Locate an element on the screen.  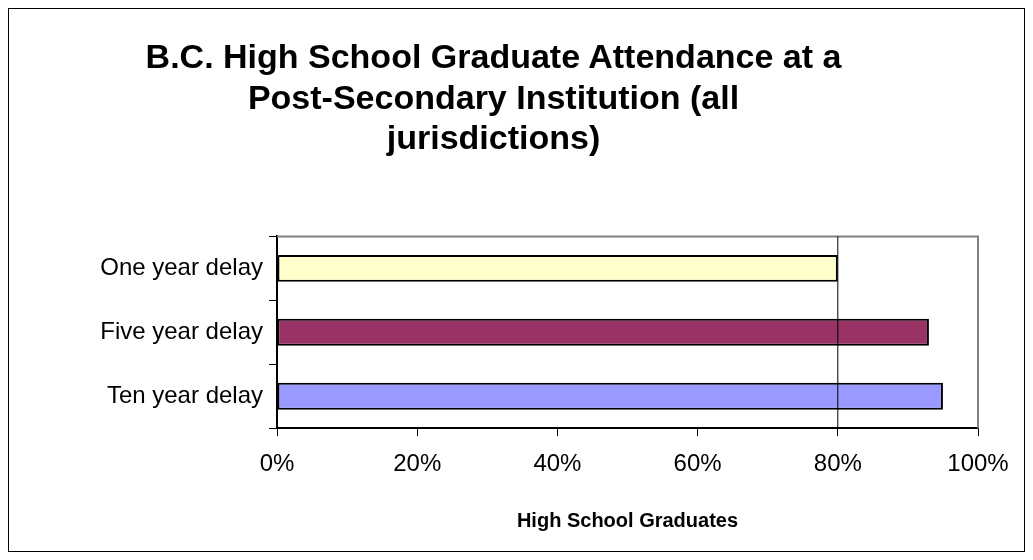
y-tick-label: One year delay is located at coordinates (181, 266).